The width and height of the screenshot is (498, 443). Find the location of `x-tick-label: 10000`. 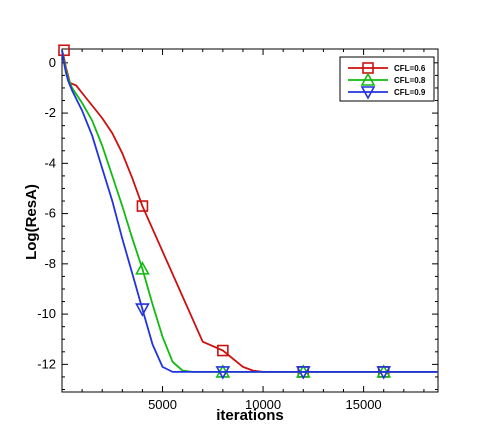

x-tick-label: 10000 is located at coordinates (263, 404).